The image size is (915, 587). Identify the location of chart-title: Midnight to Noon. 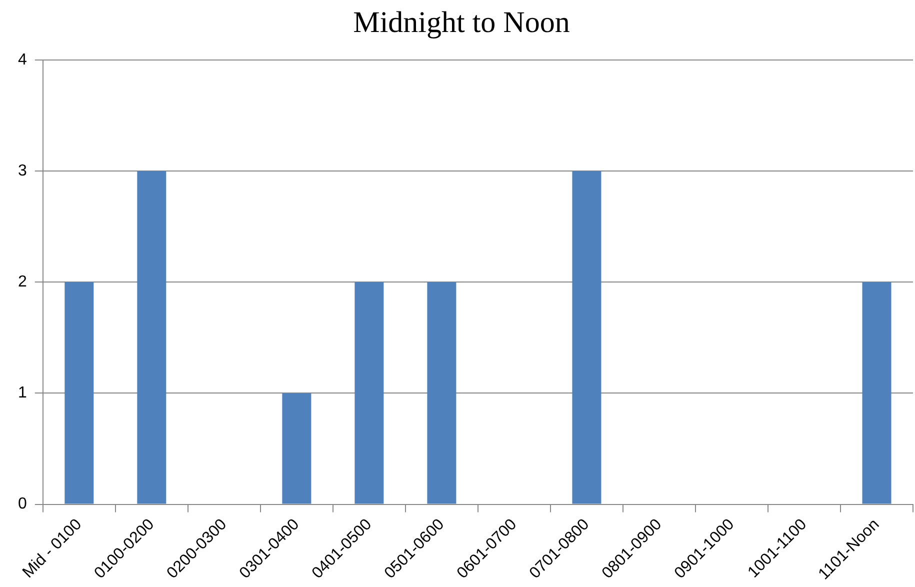
(461, 22).